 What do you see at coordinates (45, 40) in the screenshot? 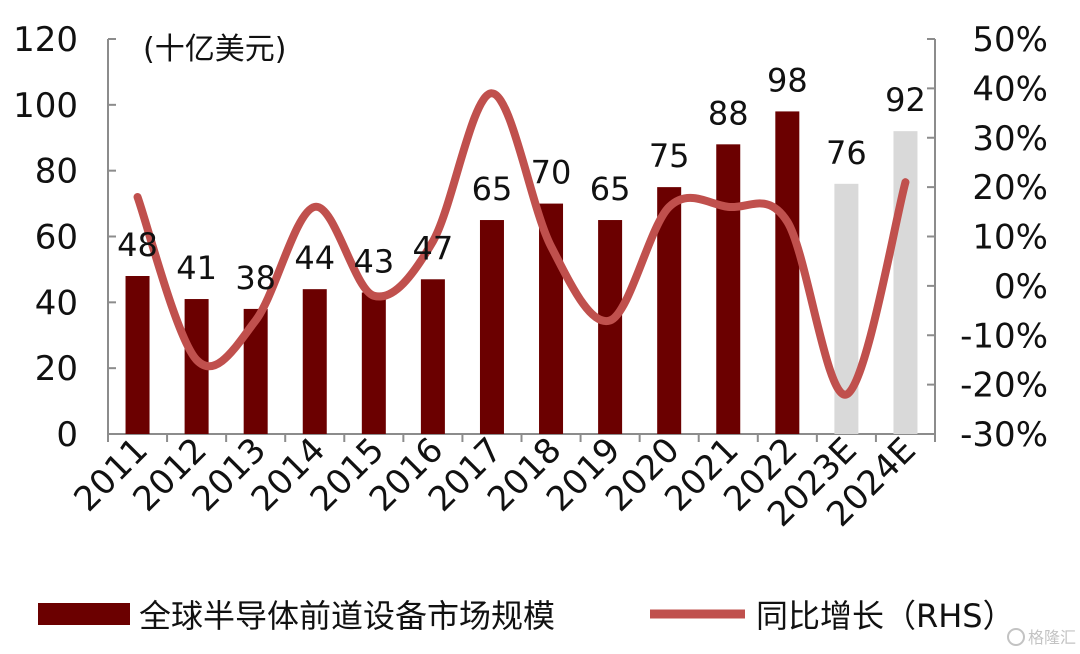
I see `left-tick-label: 120` at bounding box center [45, 40].